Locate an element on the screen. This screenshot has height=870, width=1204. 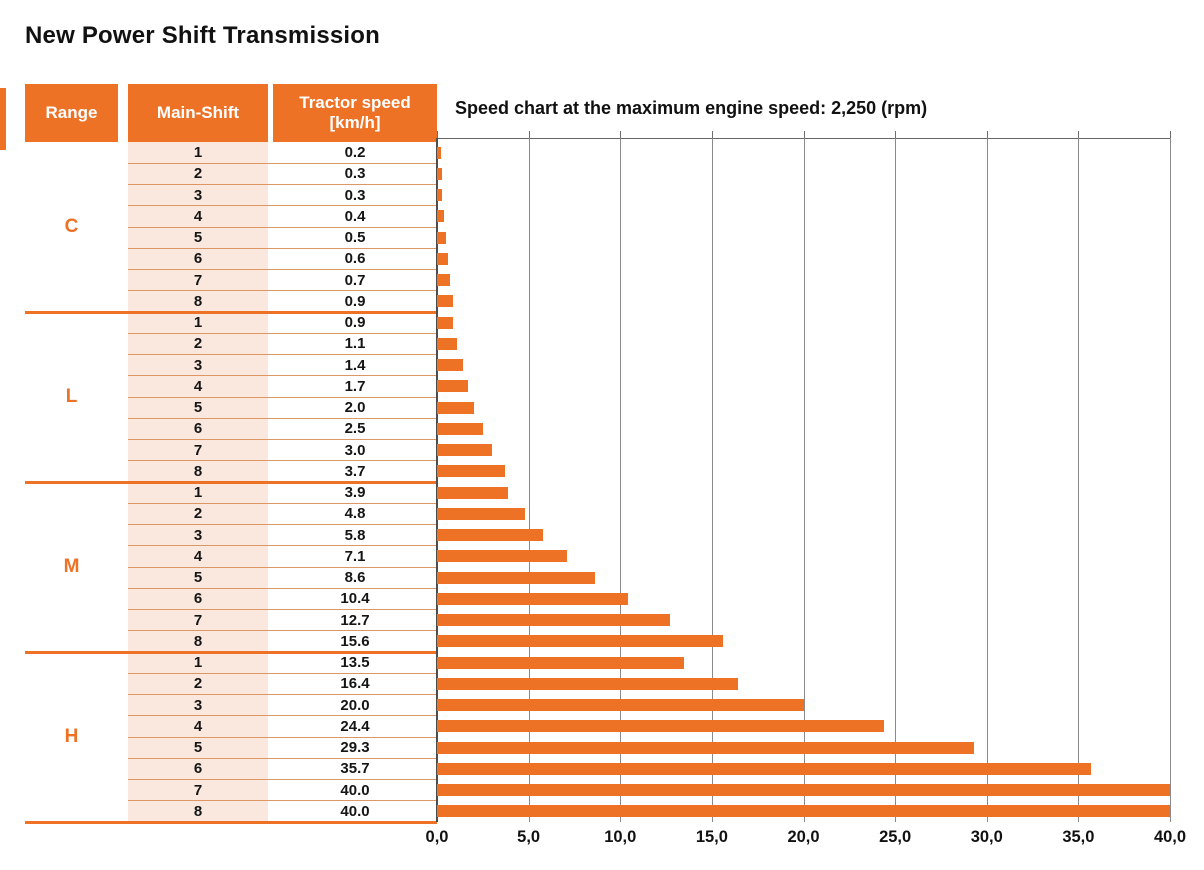
speed-cell: 12.7 is located at coordinates (355, 620).